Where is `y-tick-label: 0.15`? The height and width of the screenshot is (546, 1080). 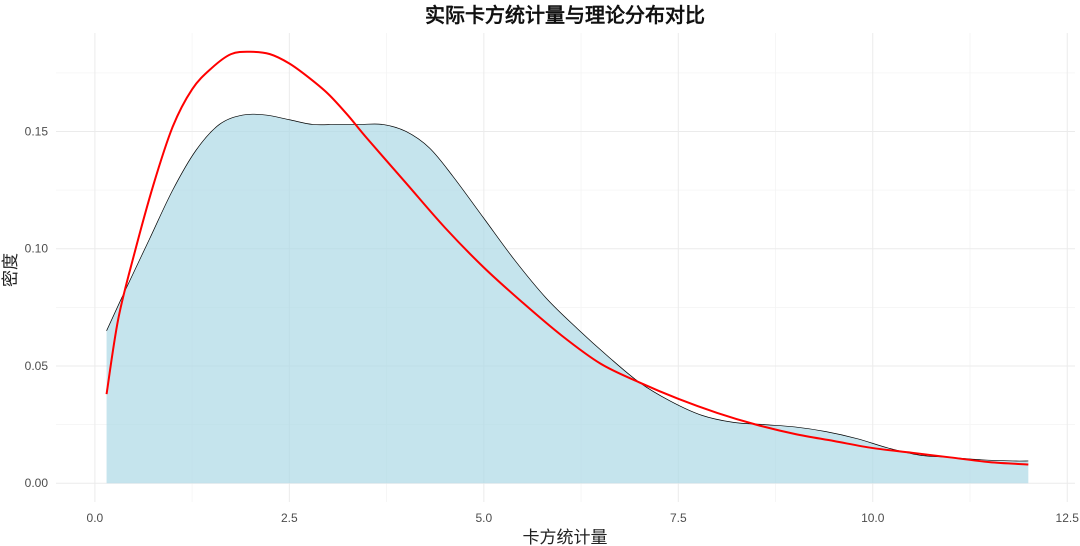 y-tick-label: 0.15 is located at coordinates (37, 131).